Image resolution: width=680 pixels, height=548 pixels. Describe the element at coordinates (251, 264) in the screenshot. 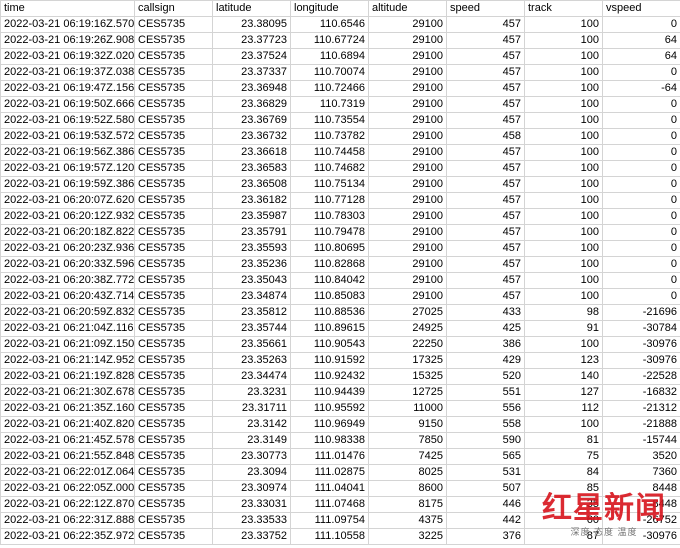

I see `table-cell: 23.35236` at that location.